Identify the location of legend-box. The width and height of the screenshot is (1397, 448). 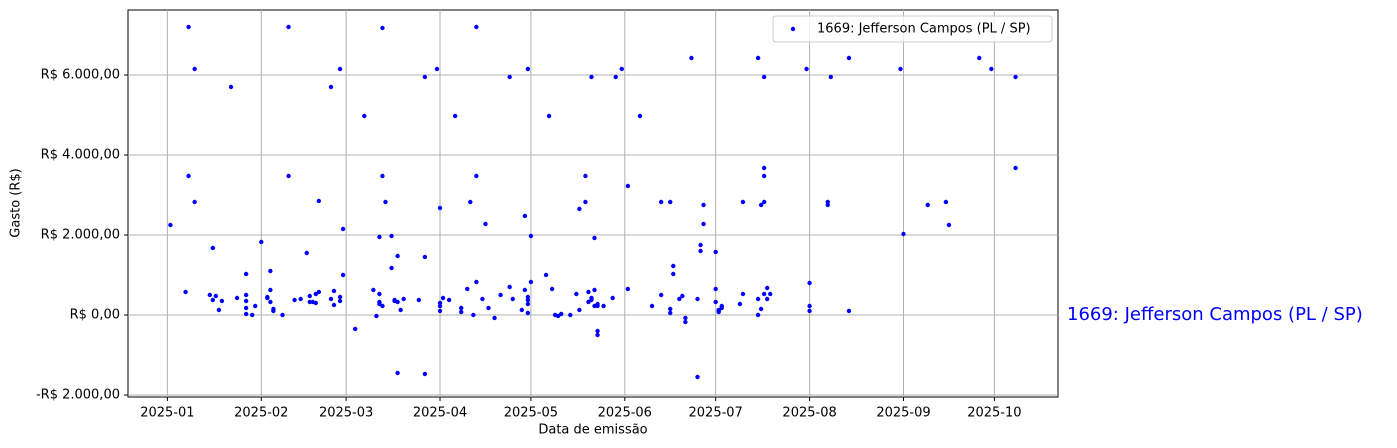
(912, 29).